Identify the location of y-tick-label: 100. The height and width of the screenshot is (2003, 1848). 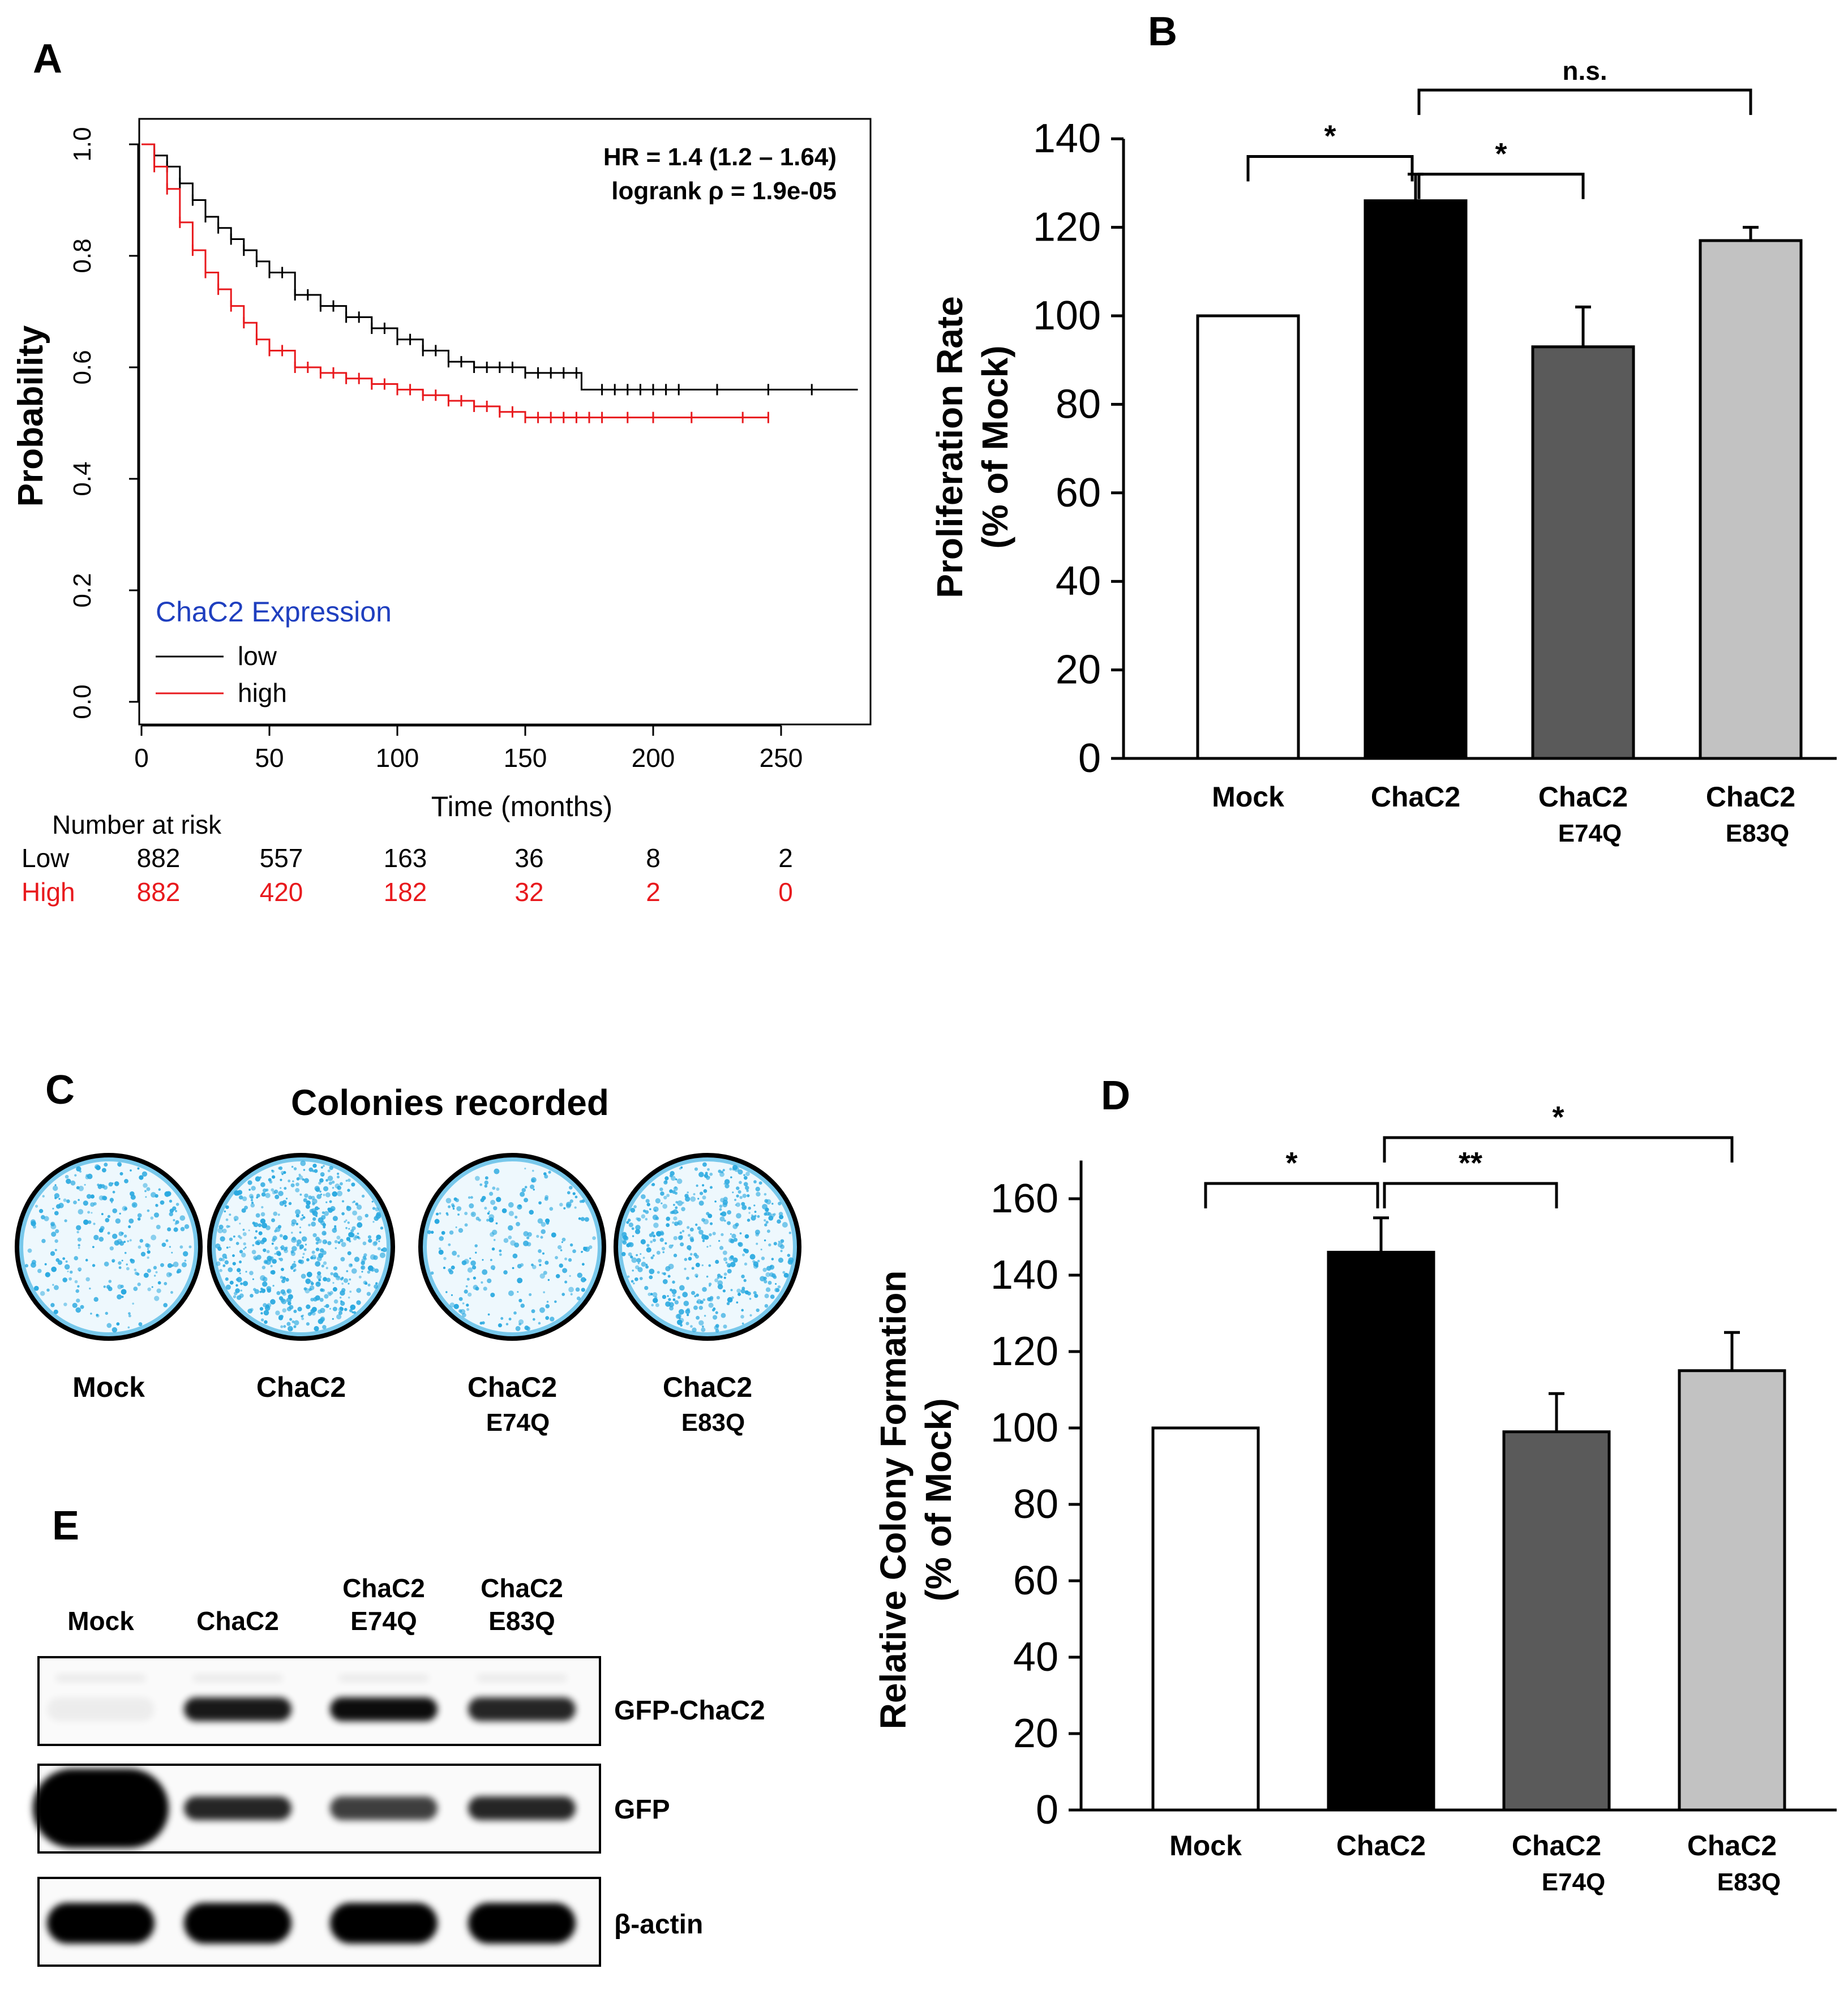
(1067, 315).